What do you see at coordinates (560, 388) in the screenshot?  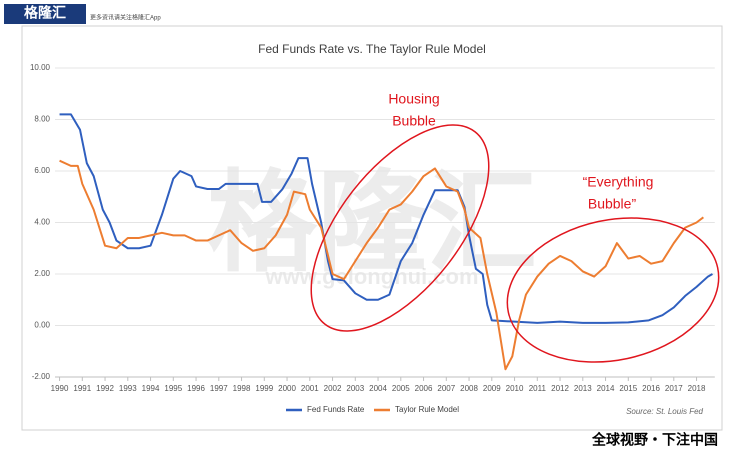 I see `x-tick-label: 2012` at bounding box center [560, 388].